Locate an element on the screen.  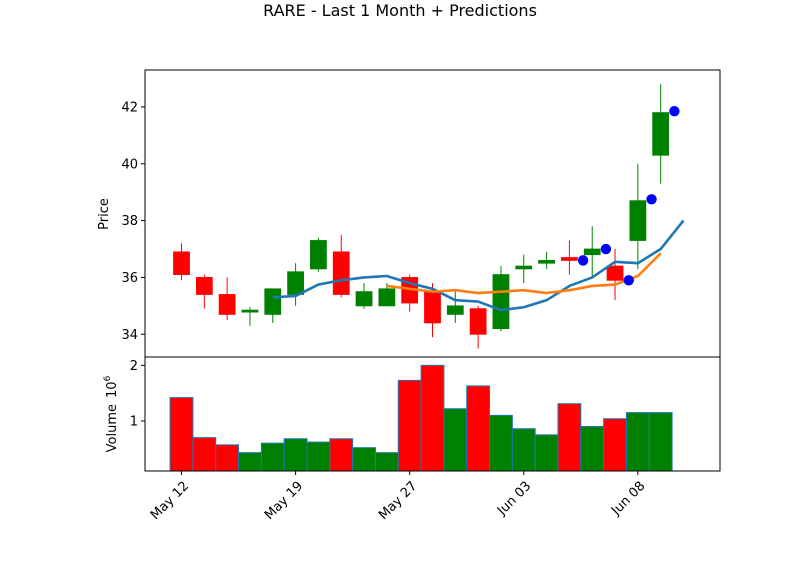
price-axis-label: Price is located at coordinates (104, 214).